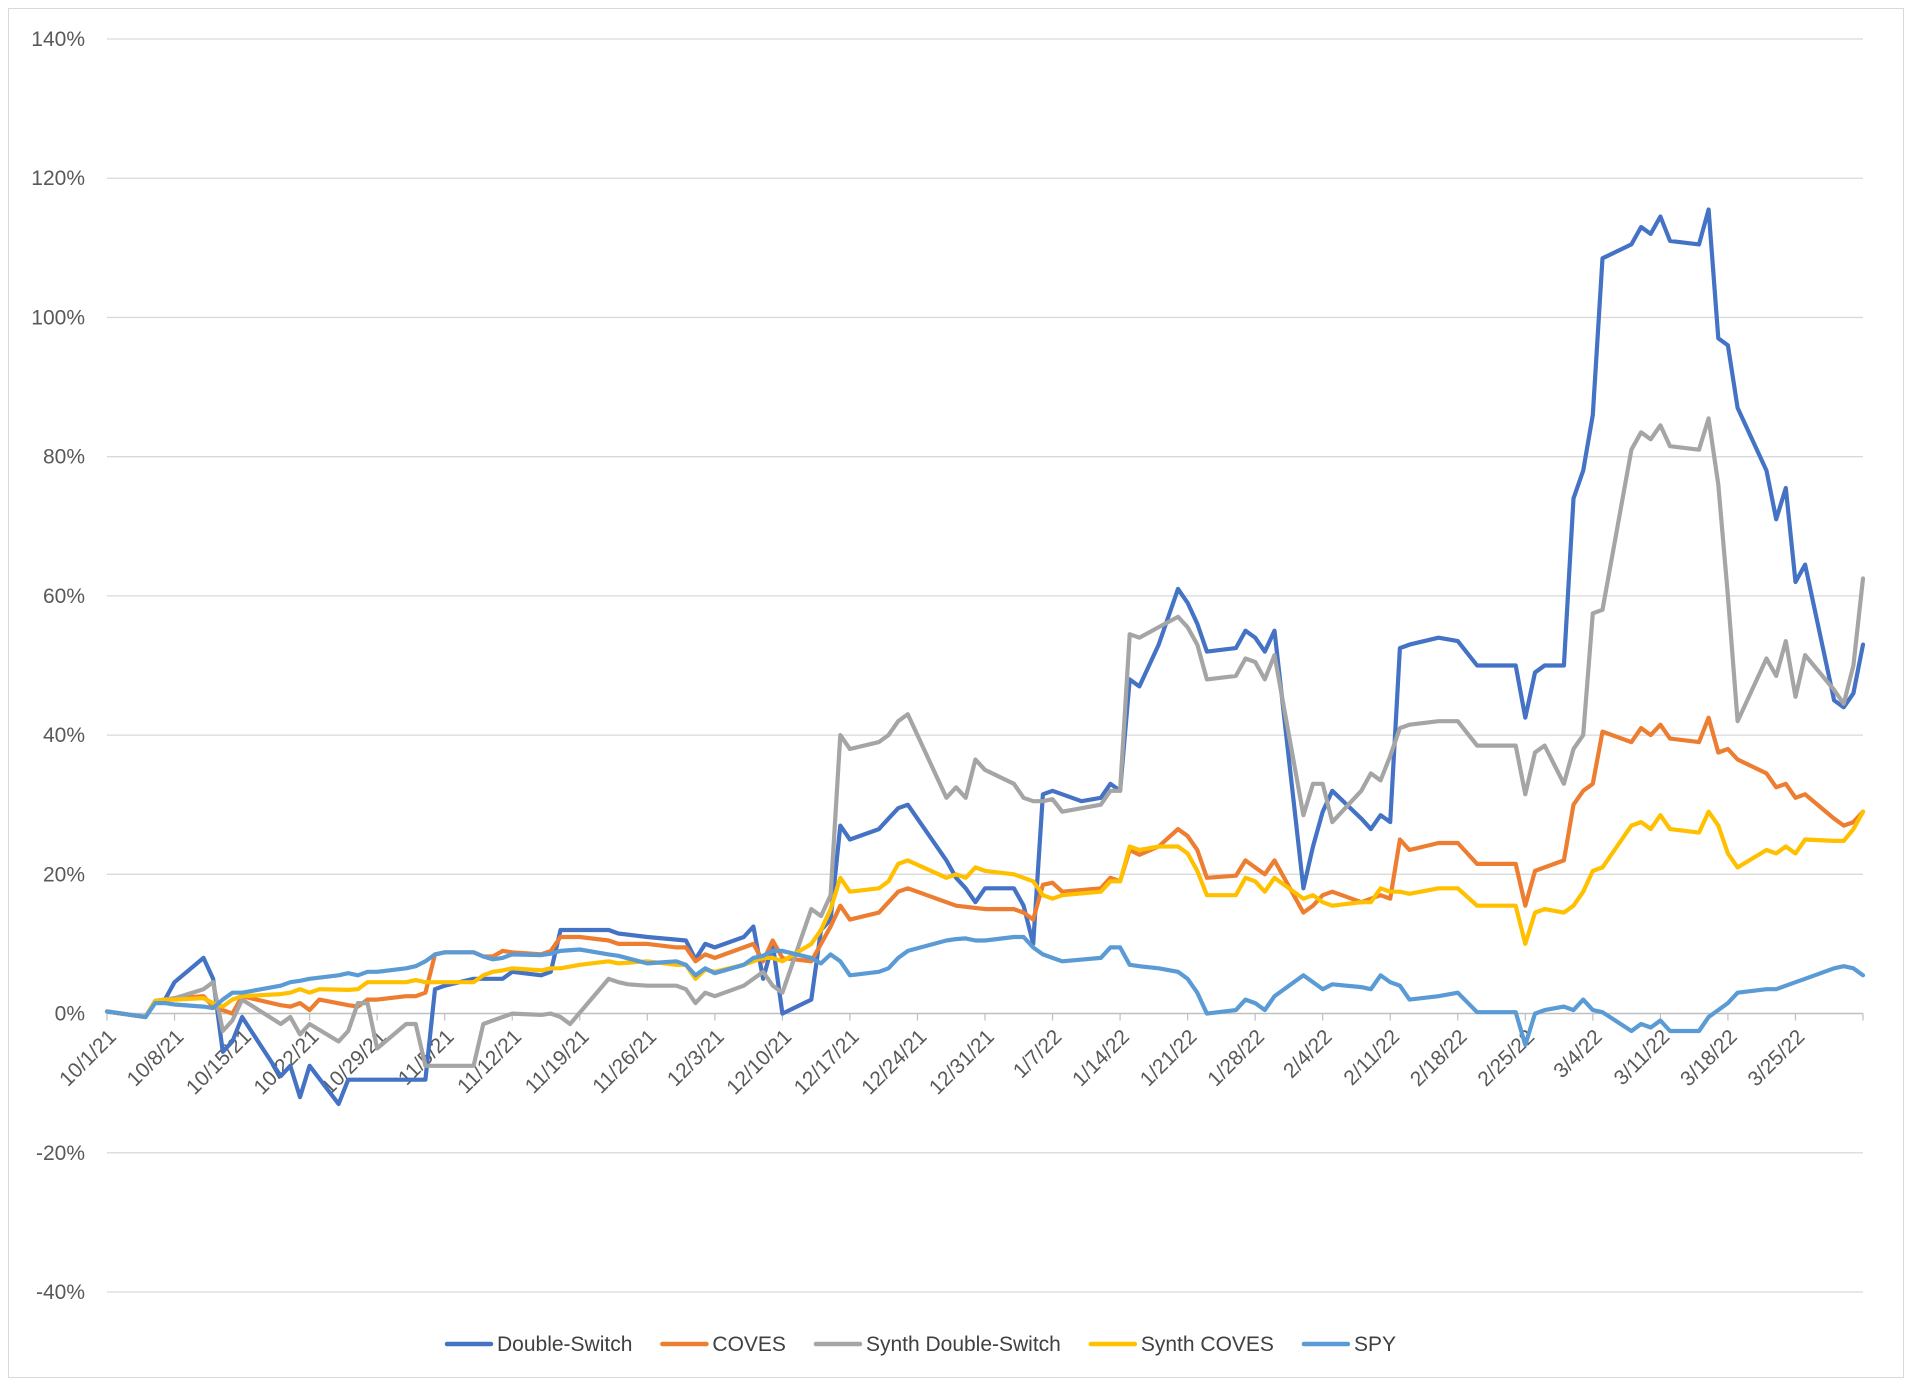 This screenshot has width=1914, height=1388. What do you see at coordinates (1038, 1054) in the screenshot?
I see `x-tick-label: 1/7/22` at bounding box center [1038, 1054].